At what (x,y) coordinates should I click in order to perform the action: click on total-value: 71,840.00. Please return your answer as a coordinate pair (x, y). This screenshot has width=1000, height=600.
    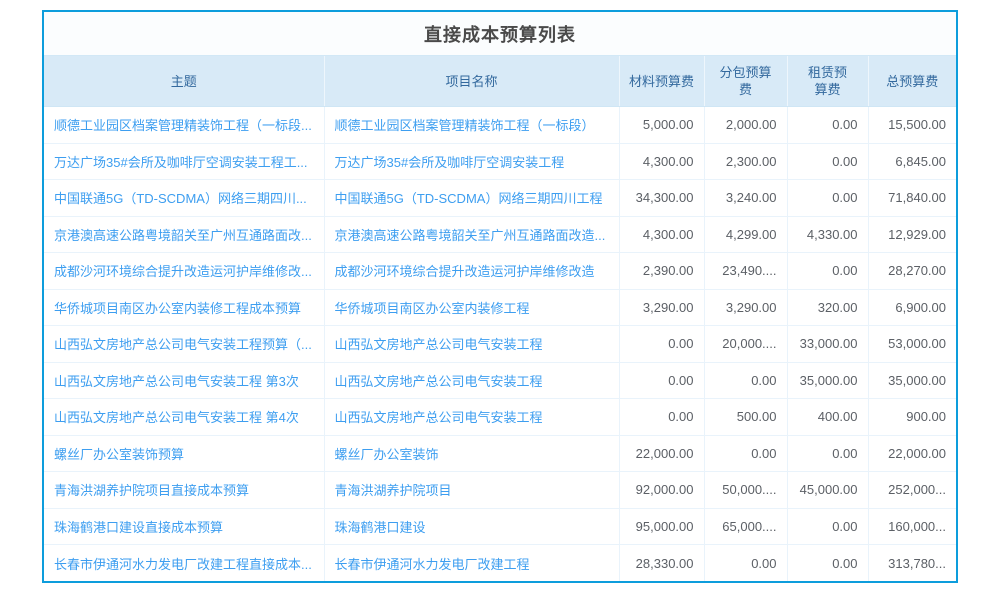
    Looking at the image, I should click on (912, 198).